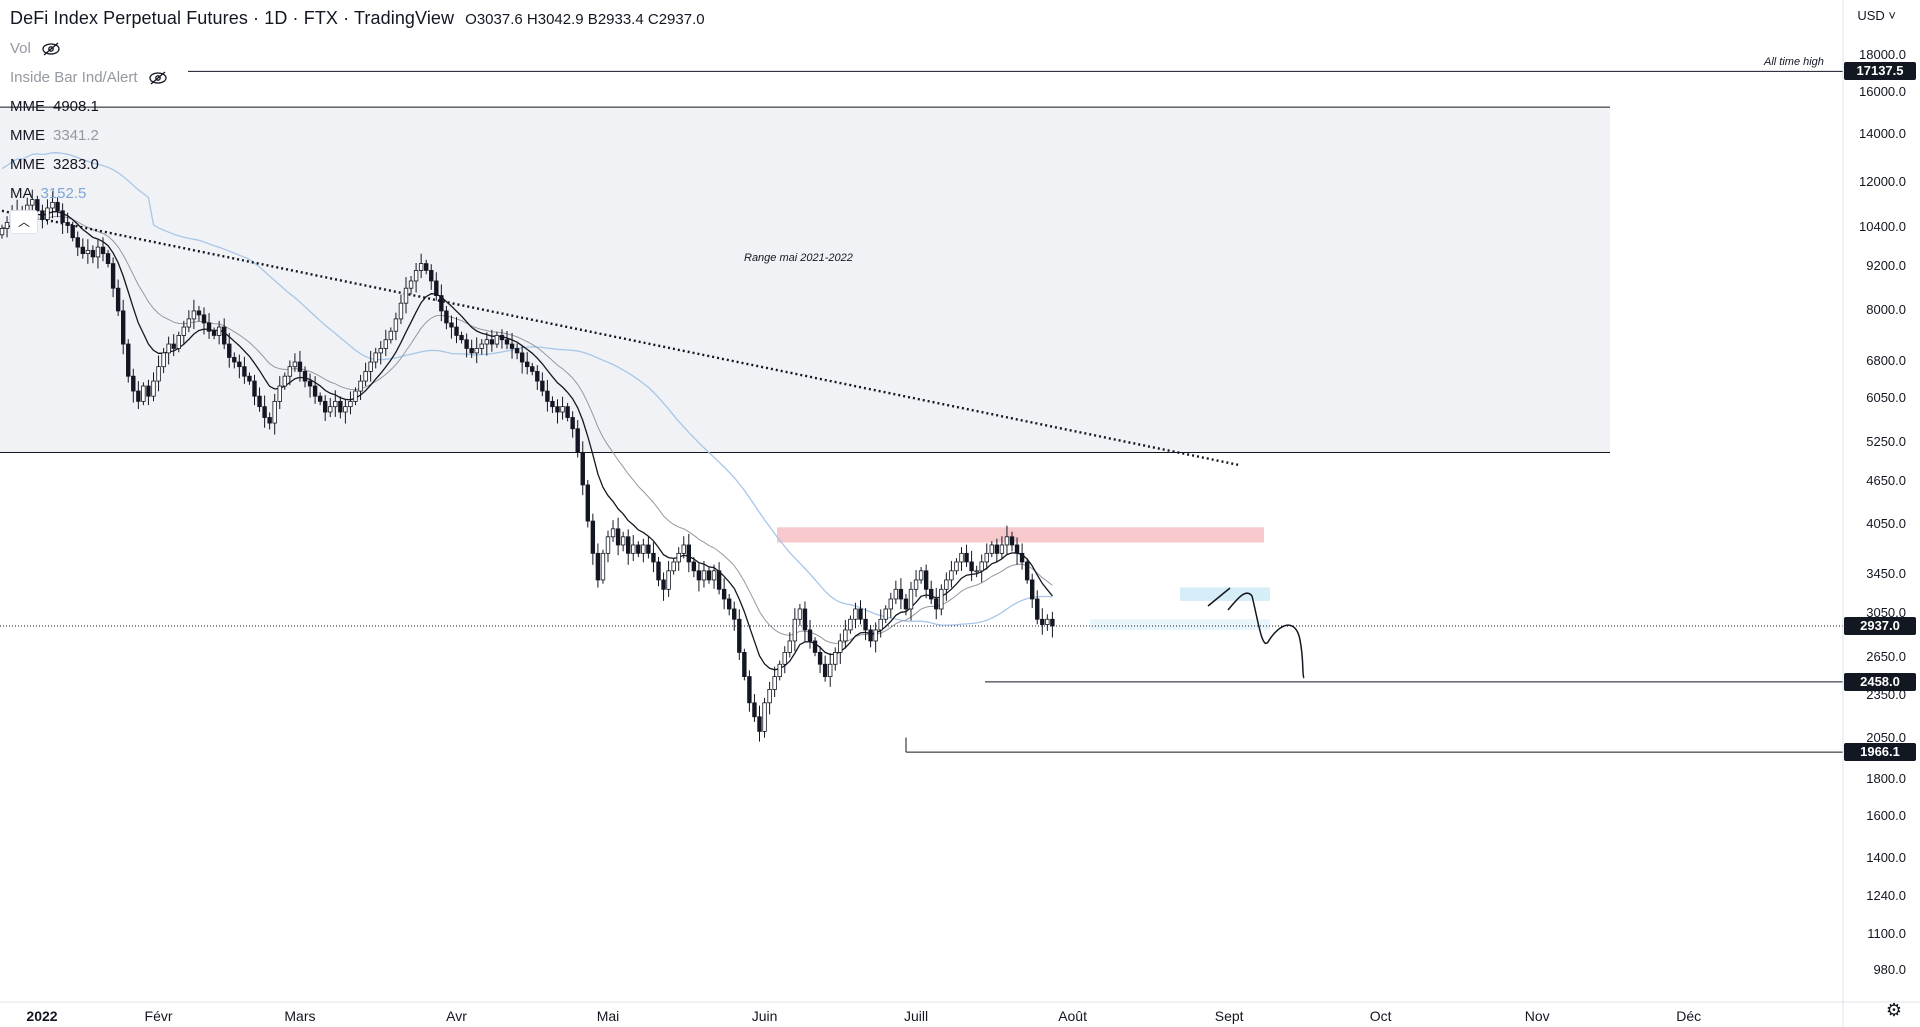  I want to click on range-annotation: Range mai 2021-2022, so click(798, 258).